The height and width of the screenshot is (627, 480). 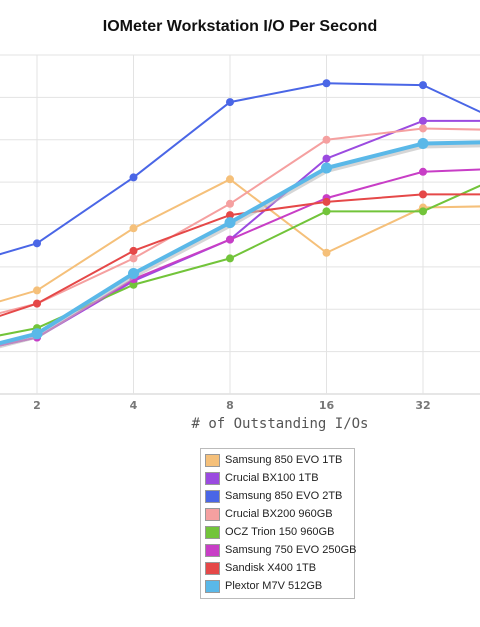 I want to click on x-axis-ticks: 2 4 8 16 32, so click(x=231, y=405).